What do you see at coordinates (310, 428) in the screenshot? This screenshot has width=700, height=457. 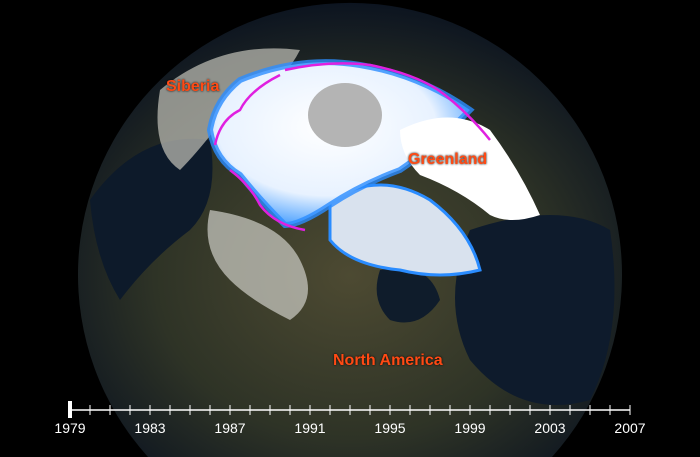 I see `timeline-year-label: 1991` at bounding box center [310, 428].